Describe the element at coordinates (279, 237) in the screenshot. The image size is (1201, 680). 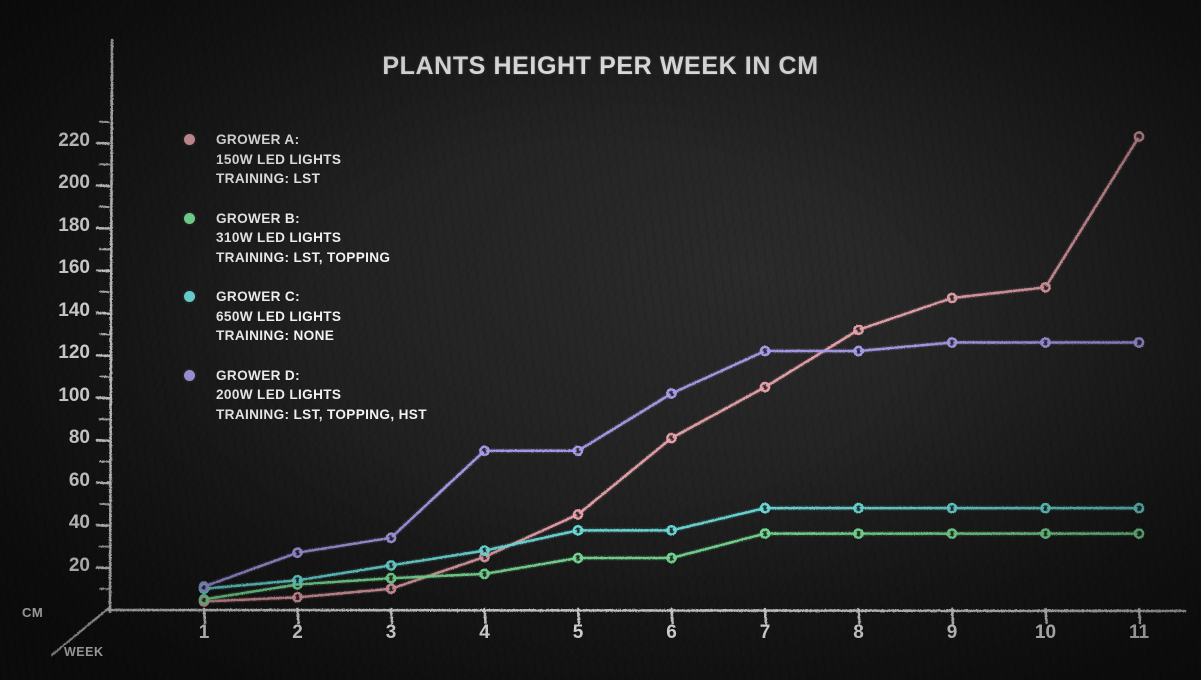
I see `legend-line-light: 310W LED LIGHTS` at that location.